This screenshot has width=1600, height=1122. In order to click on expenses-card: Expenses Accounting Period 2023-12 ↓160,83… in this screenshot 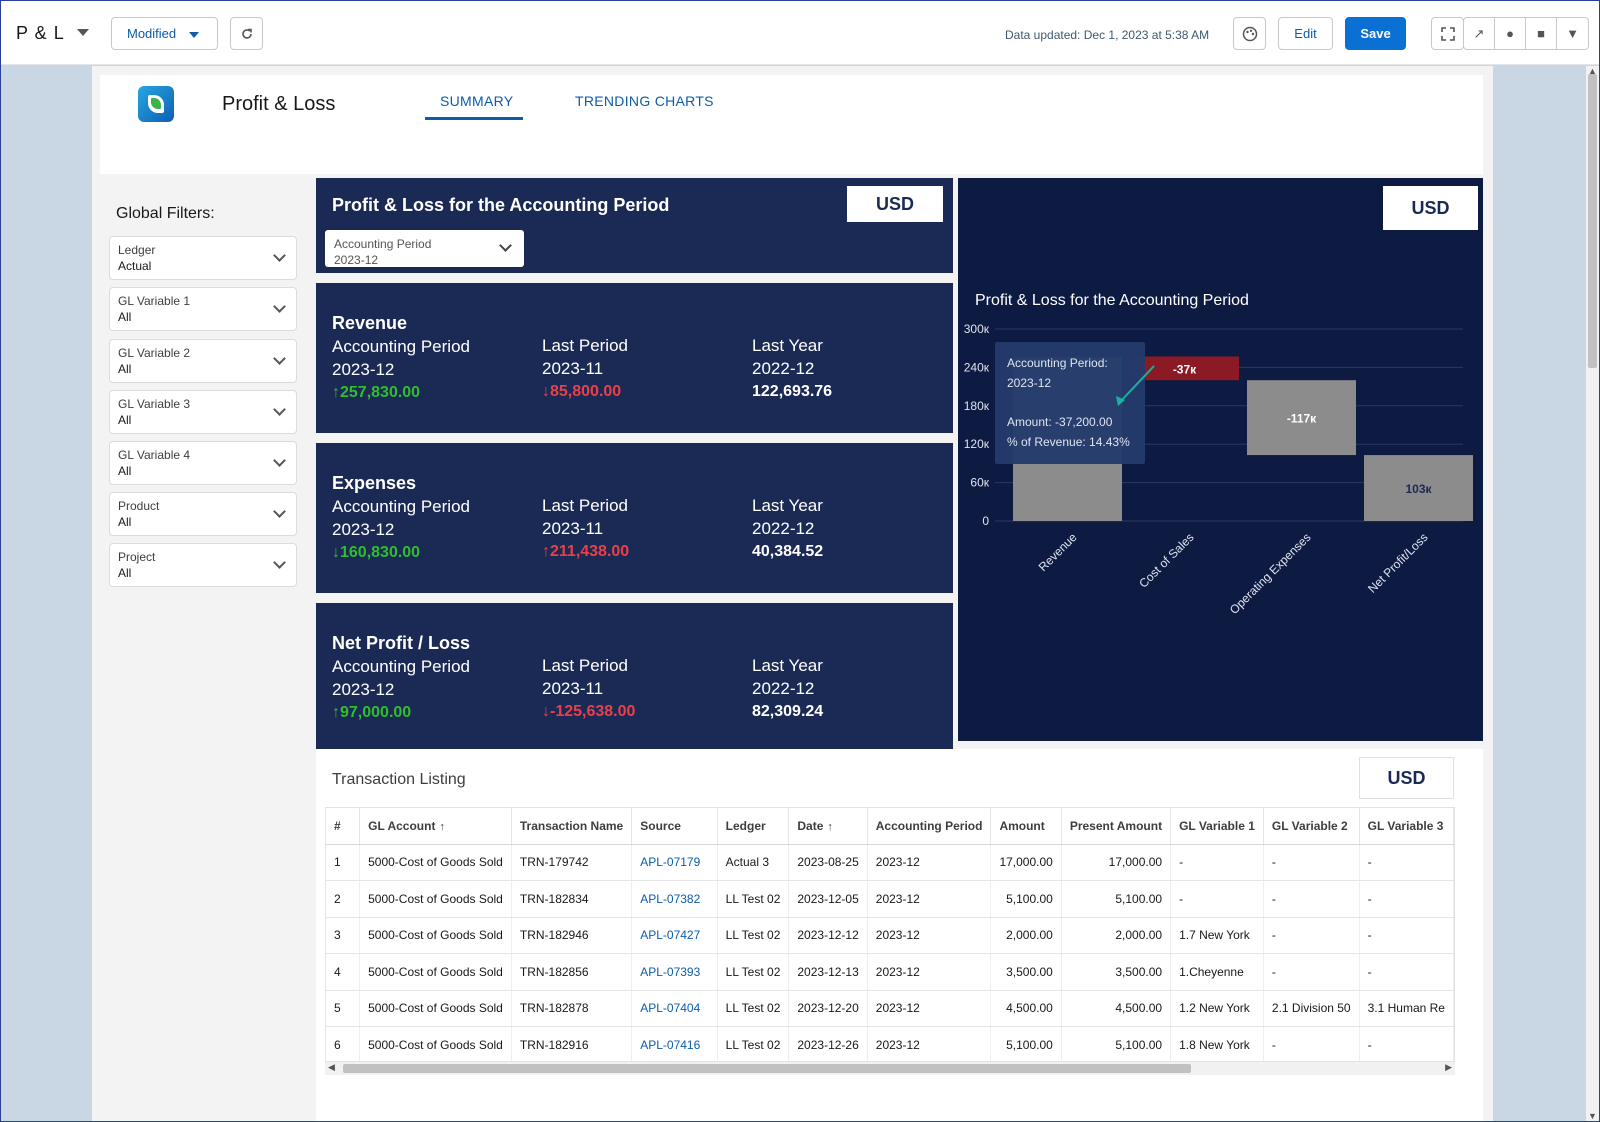, I will do `click(634, 518)`.